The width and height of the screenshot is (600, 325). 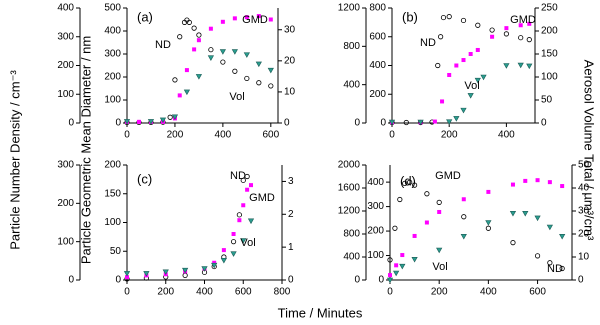 What do you see at coordinates (144, 178) in the screenshot?
I see `panel-label: (c)` at bounding box center [144, 178].